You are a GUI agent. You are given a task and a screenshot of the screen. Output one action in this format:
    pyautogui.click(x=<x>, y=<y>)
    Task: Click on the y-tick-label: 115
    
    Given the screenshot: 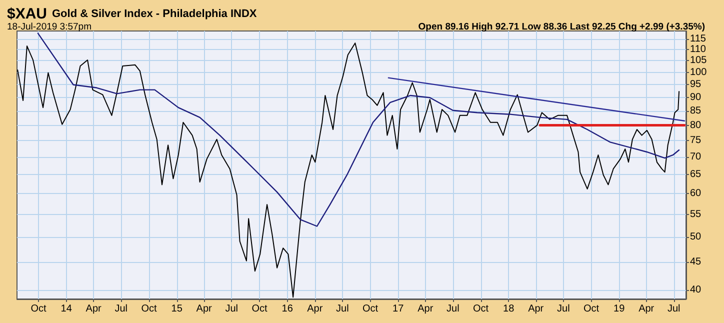 What is the action you would take?
    pyautogui.click(x=698, y=39)
    